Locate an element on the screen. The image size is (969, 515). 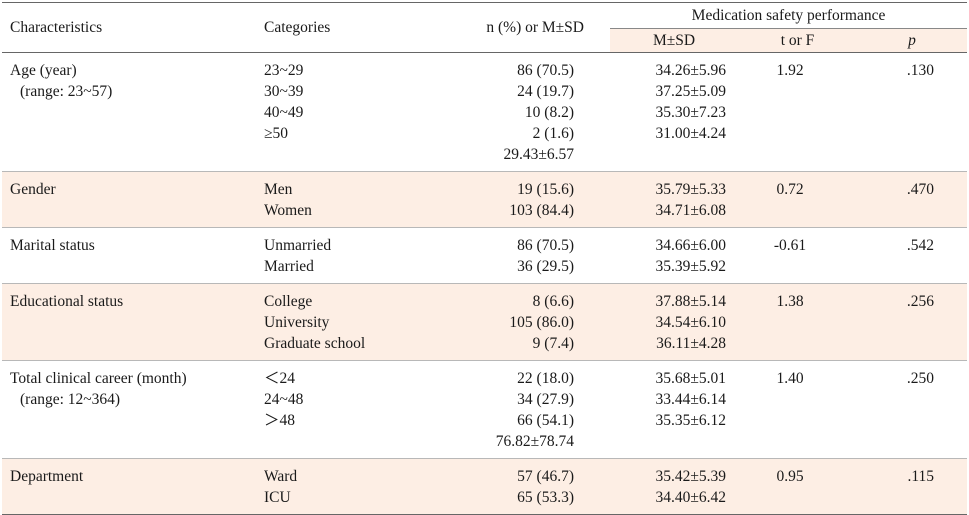
n-value: 24 (19.7) is located at coordinates (545, 91).